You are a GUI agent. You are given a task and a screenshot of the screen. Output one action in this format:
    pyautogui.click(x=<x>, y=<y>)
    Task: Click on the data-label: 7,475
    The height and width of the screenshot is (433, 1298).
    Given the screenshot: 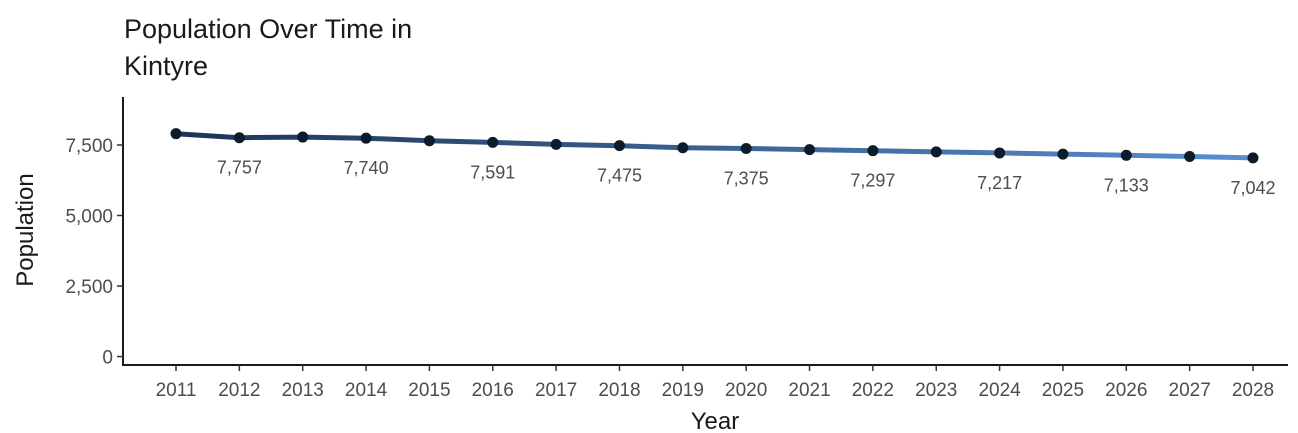 What is the action you would take?
    pyautogui.click(x=619, y=176)
    